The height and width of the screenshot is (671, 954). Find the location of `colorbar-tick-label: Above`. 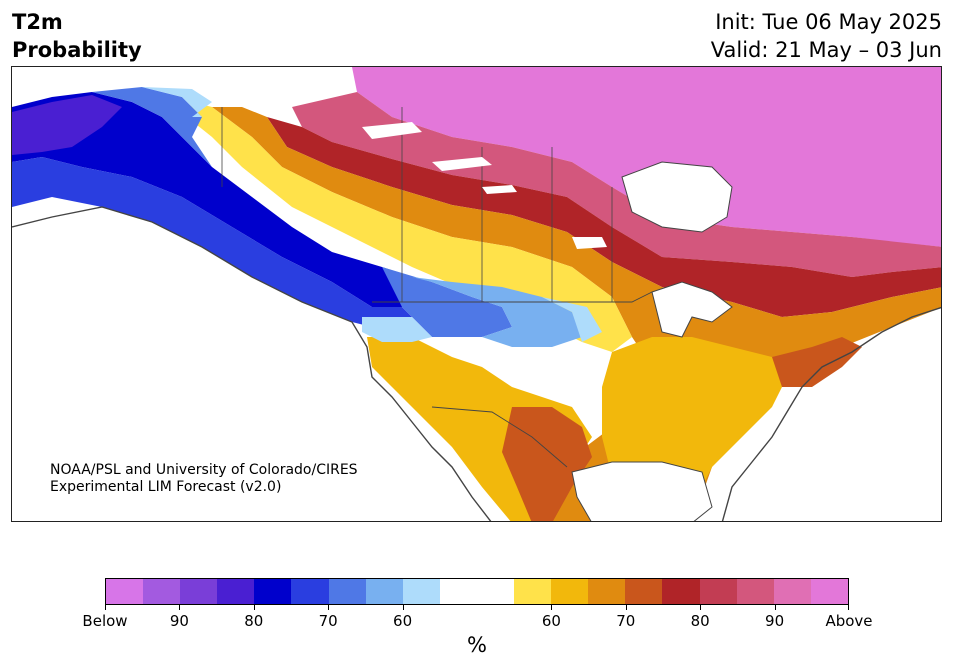

colorbar-tick-label: Above is located at coordinates (849, 621).